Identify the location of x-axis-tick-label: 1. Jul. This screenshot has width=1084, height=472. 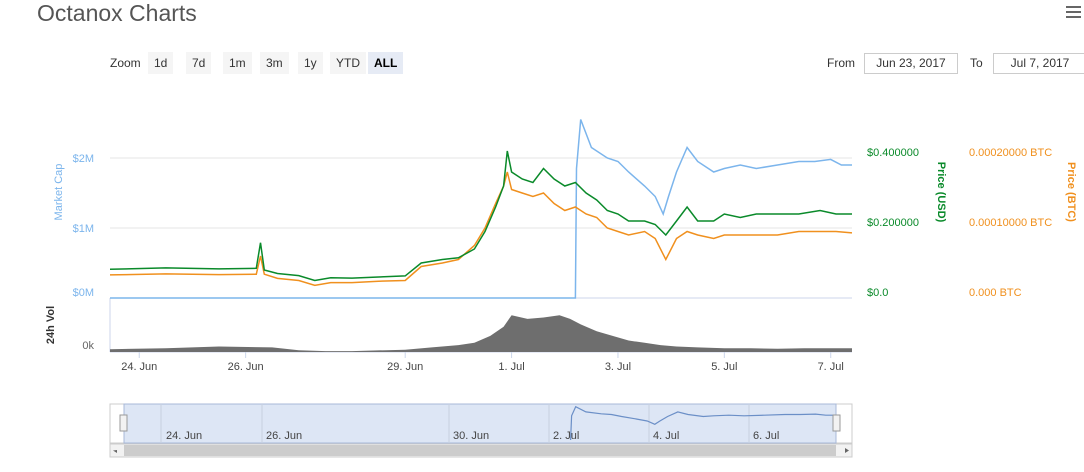
(511, 367).